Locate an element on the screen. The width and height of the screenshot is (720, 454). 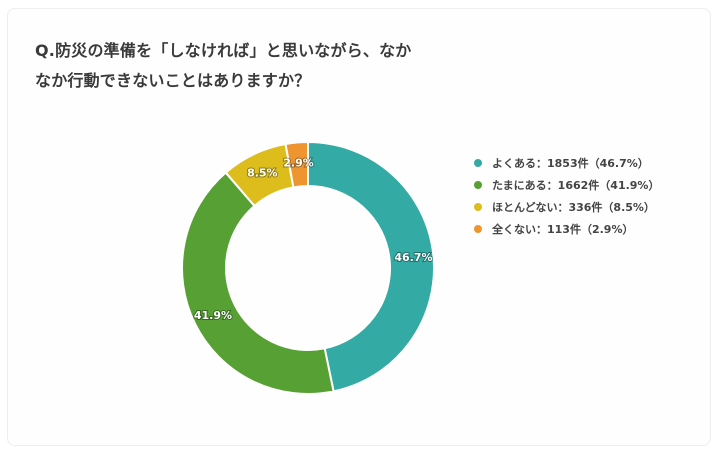
slice-data-label: 8.5% is located at coordinates (262, 172).